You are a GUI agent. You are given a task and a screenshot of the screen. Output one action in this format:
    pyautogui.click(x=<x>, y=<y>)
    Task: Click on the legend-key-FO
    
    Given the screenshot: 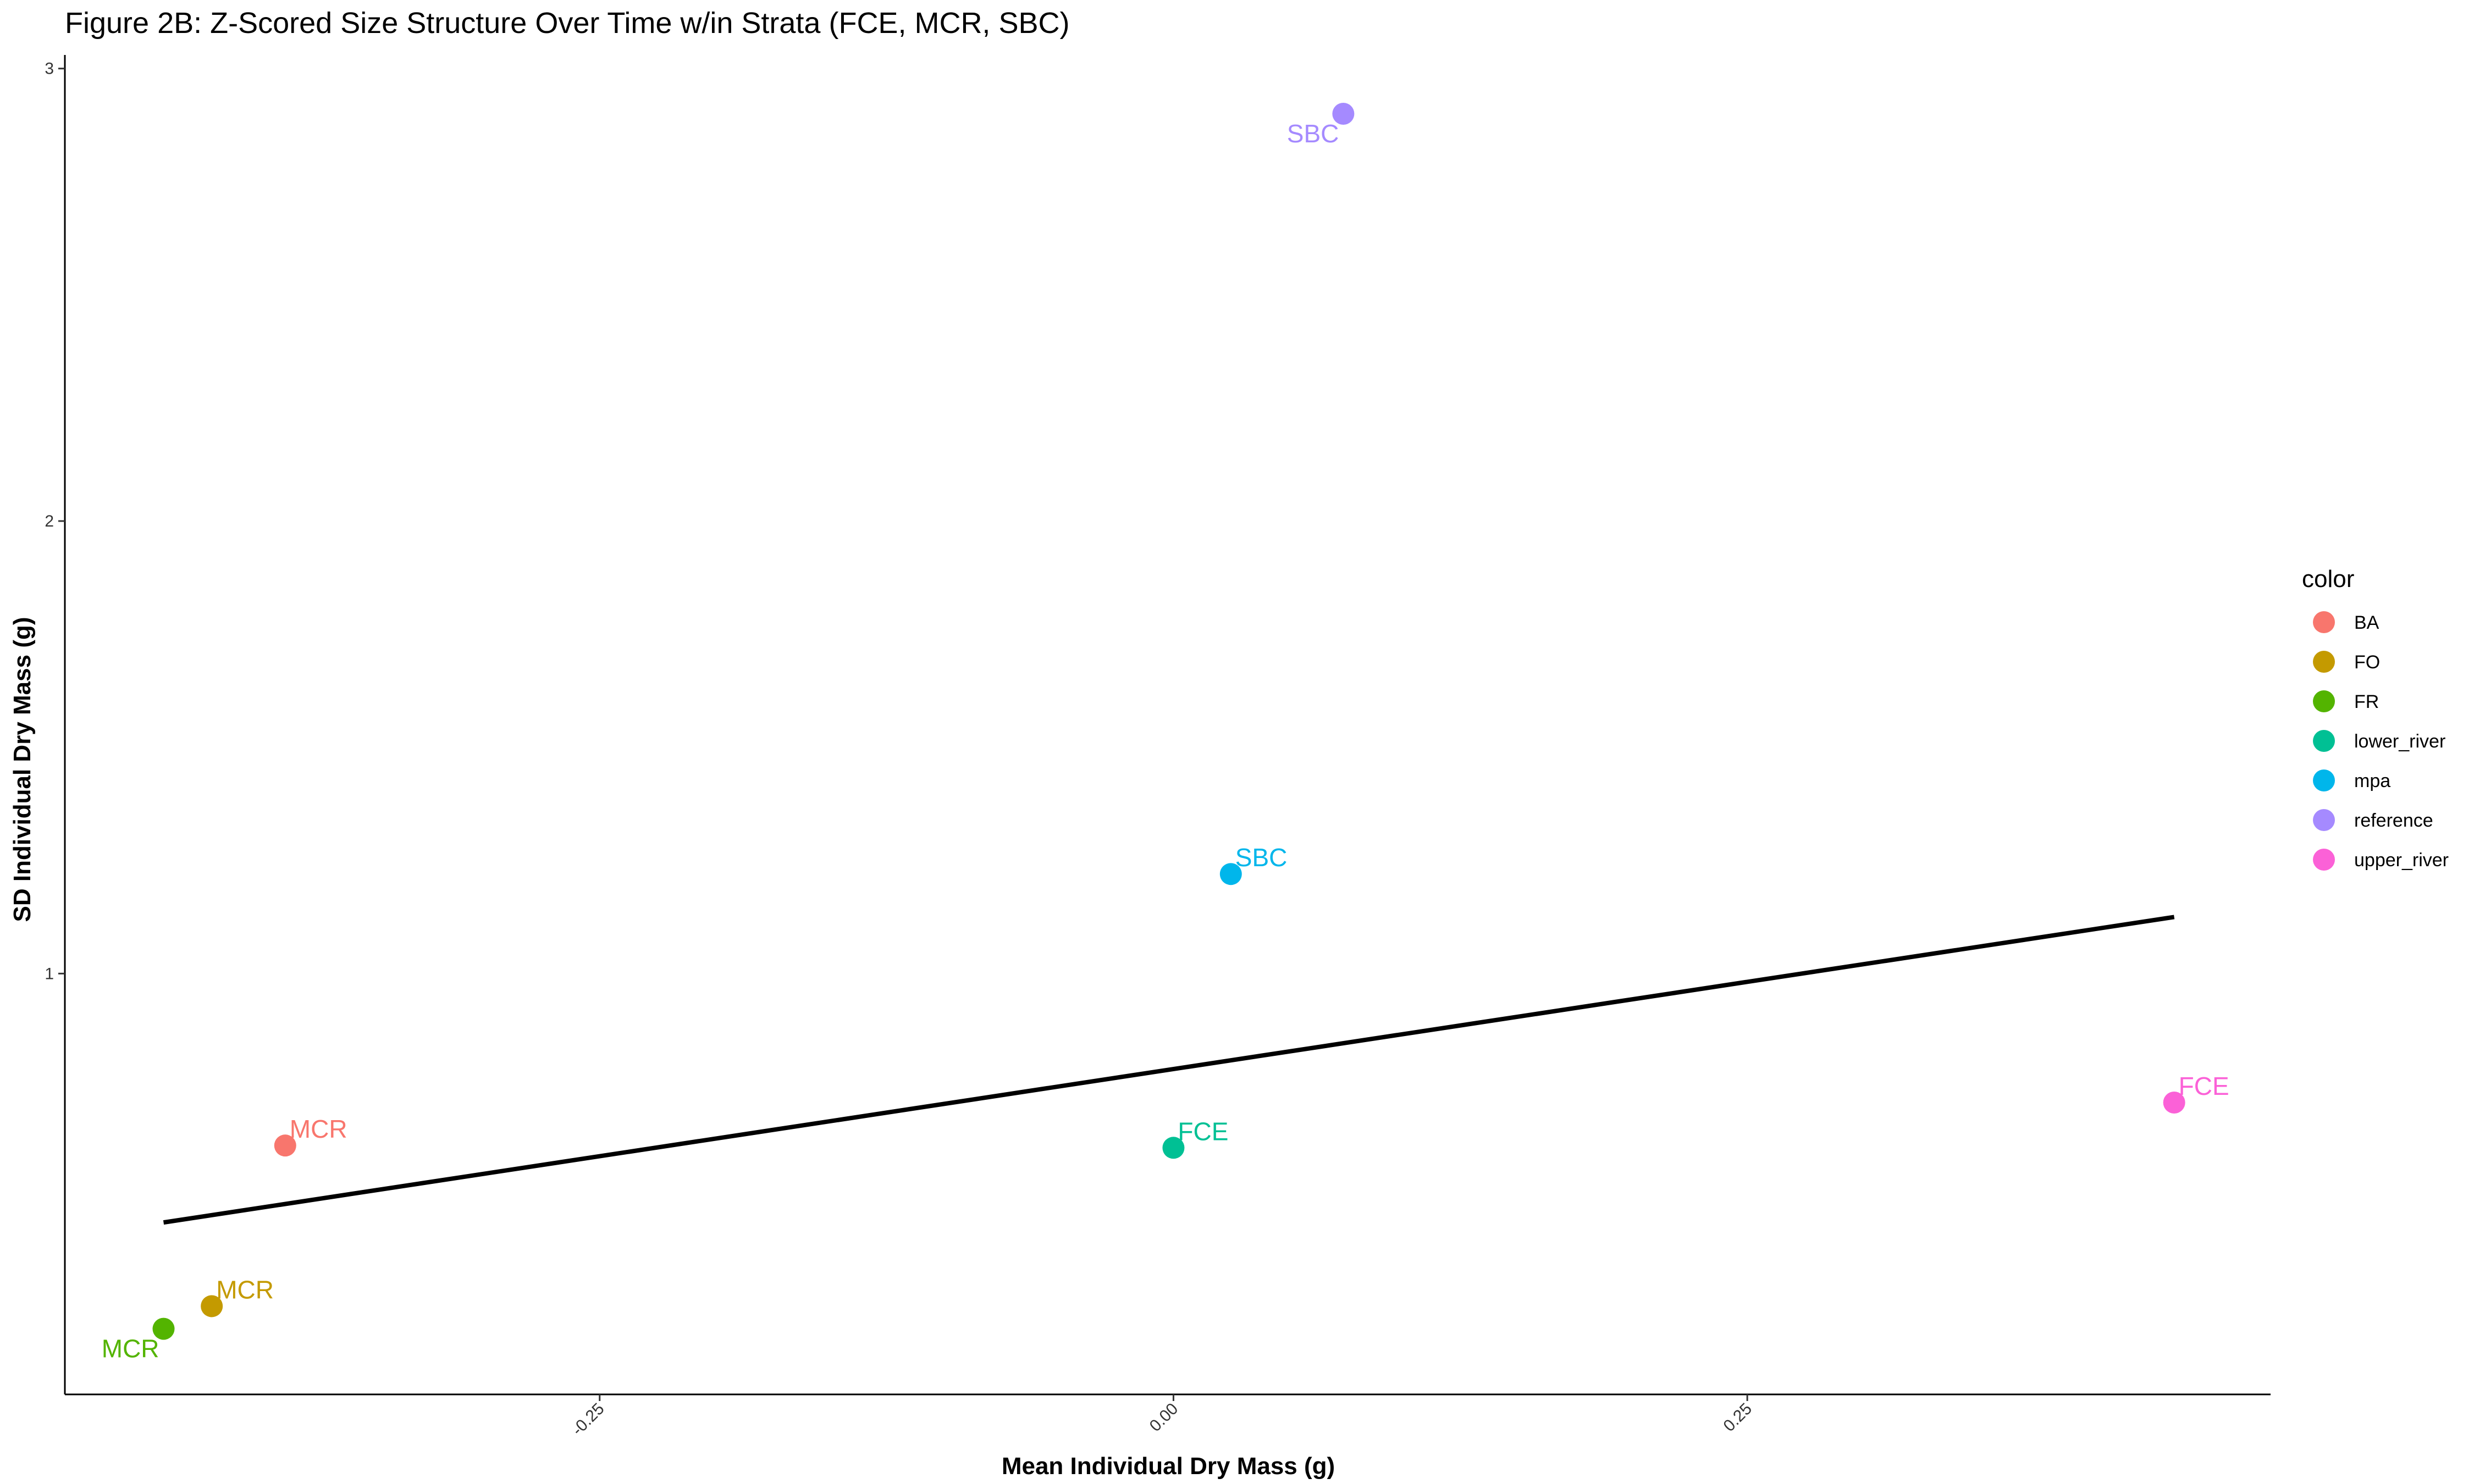 What is the action you would take?
    pyautogui.click(x=2324, y=662)
    